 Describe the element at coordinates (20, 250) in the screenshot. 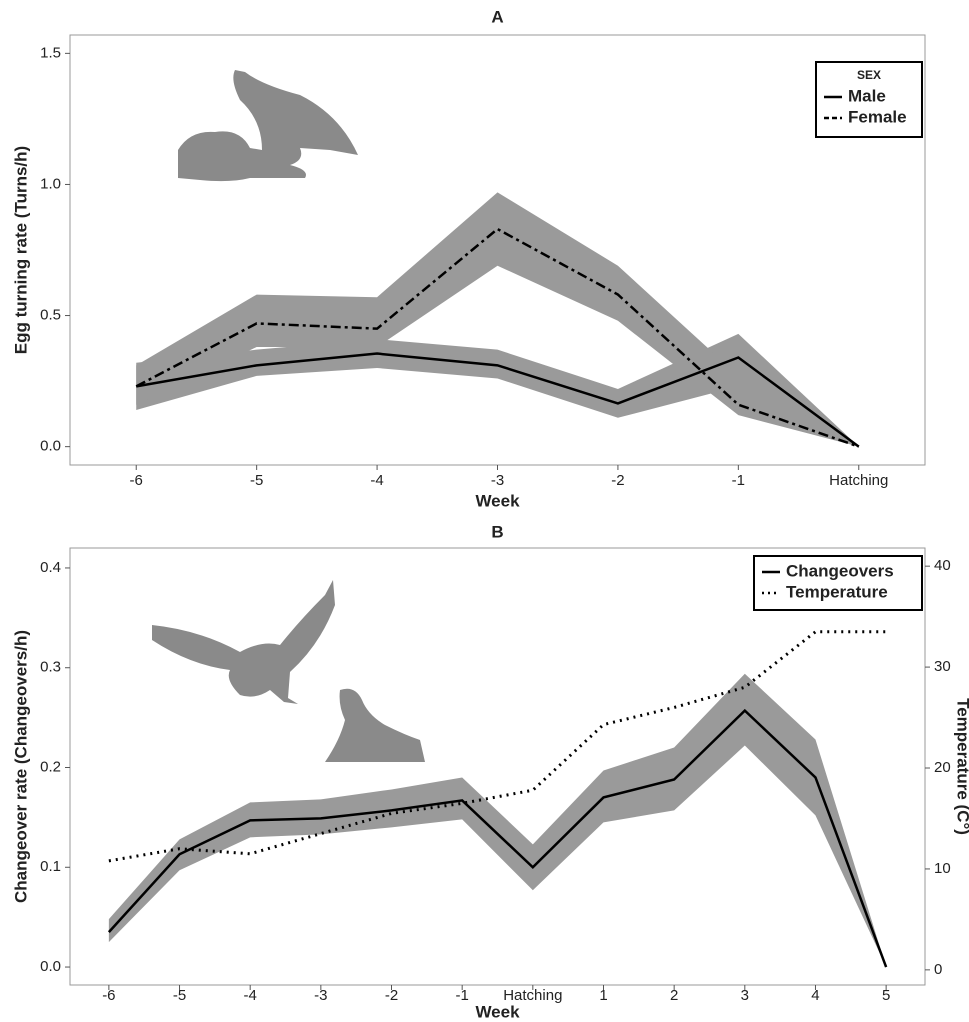

I see `y-axis-title: Egg turning rate (Turns/h)` at that location.